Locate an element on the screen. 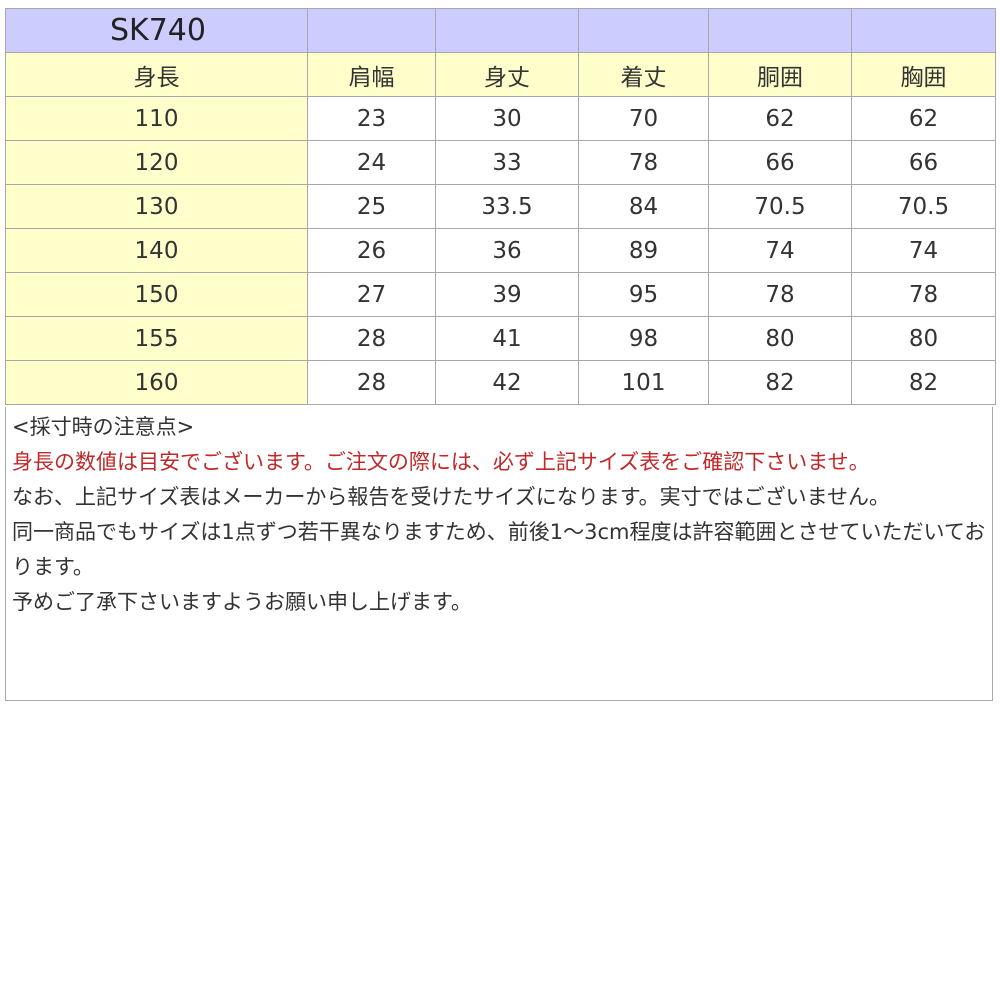  table-row: 150 27 39 95 78 78 is located at coordinates (500, 294).